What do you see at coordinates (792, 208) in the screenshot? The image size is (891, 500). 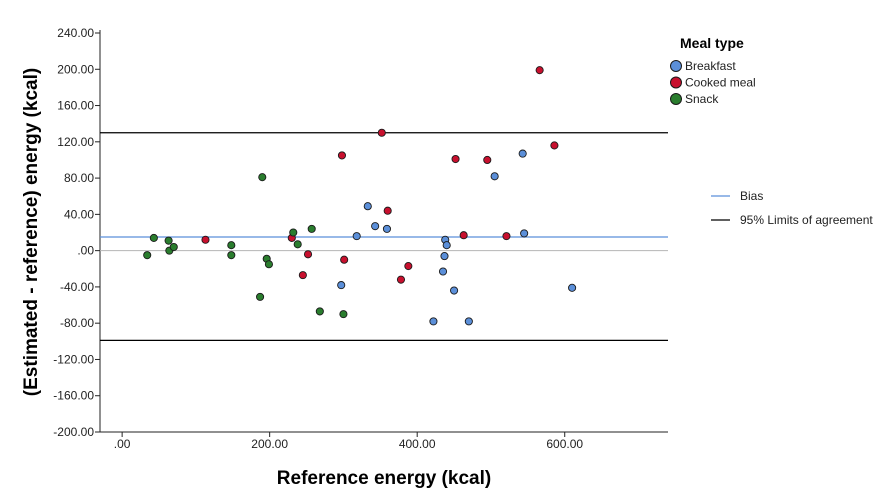 I see `lines-legend: Bias 95% Limits of agreement` at bounding box center [792, 208].